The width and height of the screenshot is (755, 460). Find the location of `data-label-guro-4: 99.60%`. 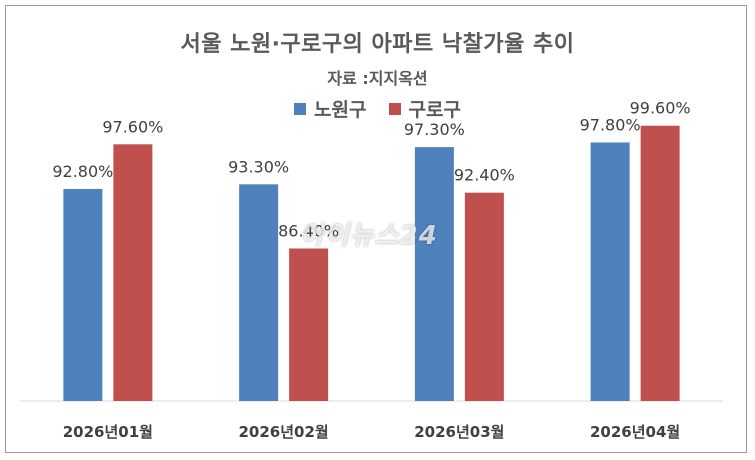

data-label-guro-4: 99.60% is located at coordinates (660, 108).